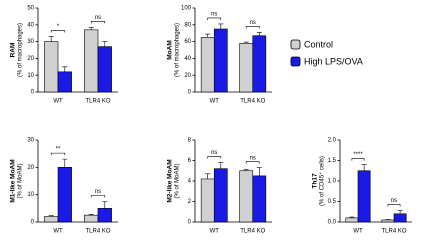 This screenshot has height=248, width=424. I want to click on y-tick-label: 2, so click(190, 202).